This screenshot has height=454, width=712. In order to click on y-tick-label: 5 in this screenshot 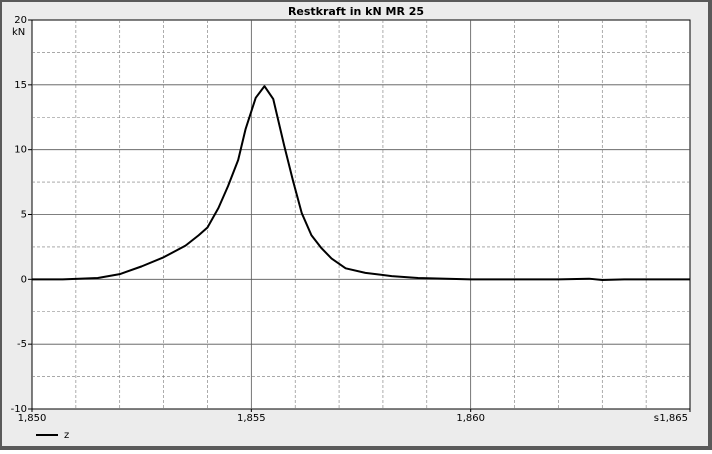, I will do `click(24, 215)`.